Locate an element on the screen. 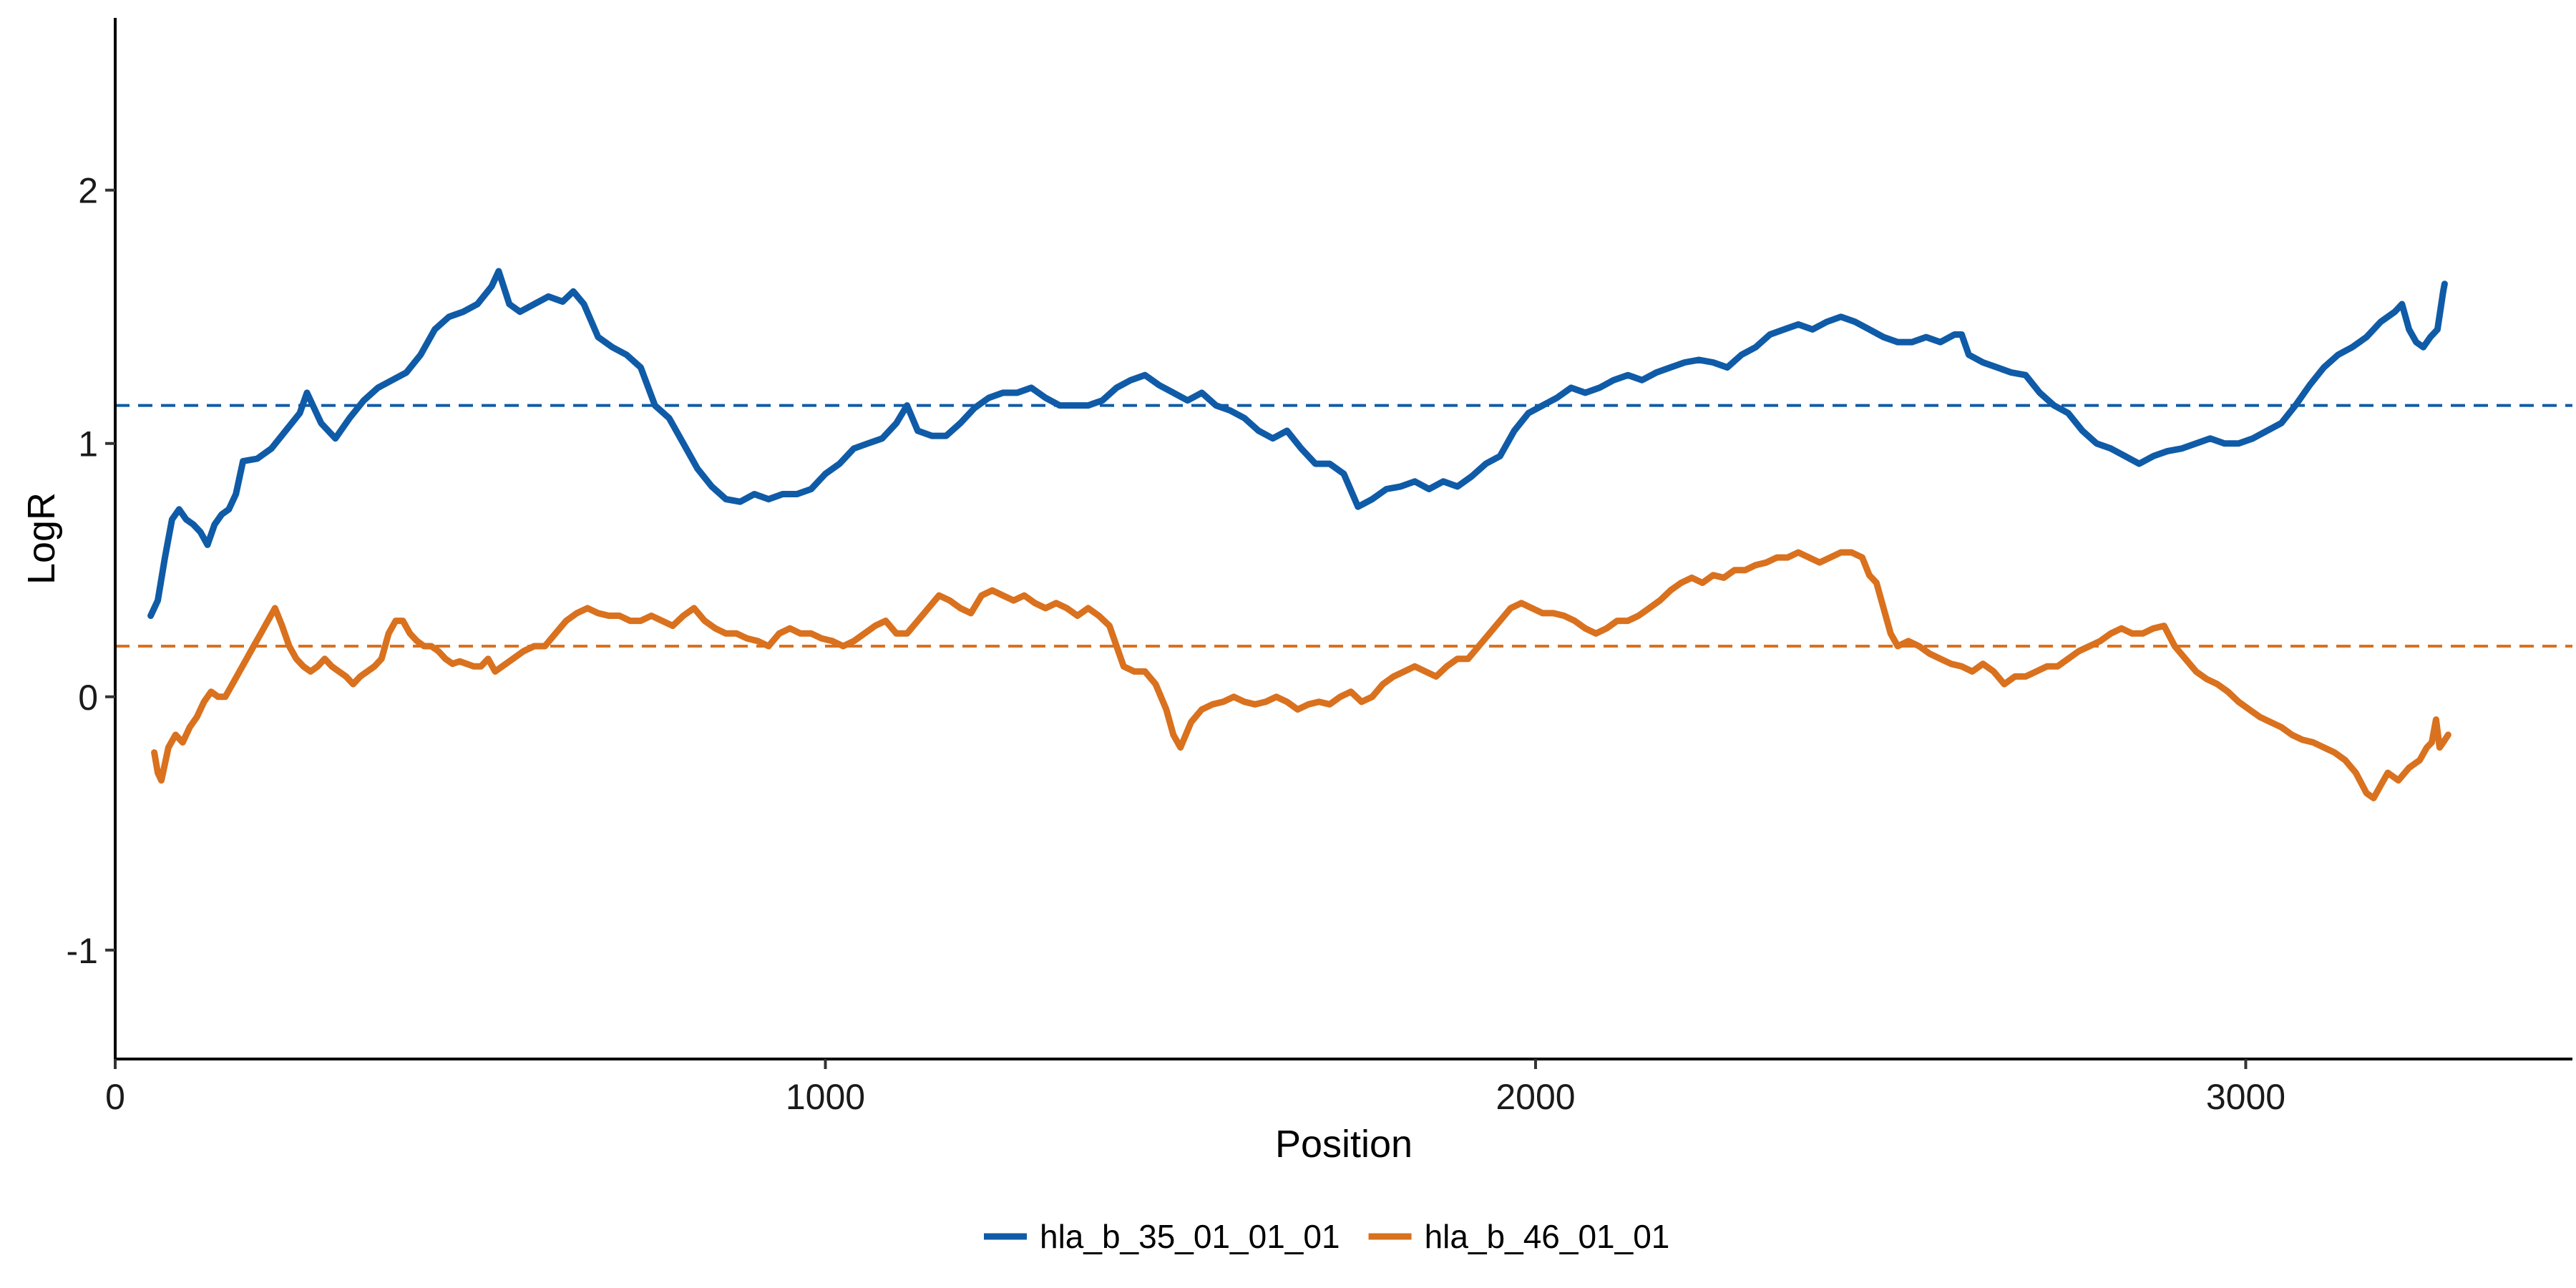 This screenshot has height=1288, width=2576. x-tick-label: 0 is located at coordinates (115, 1097).